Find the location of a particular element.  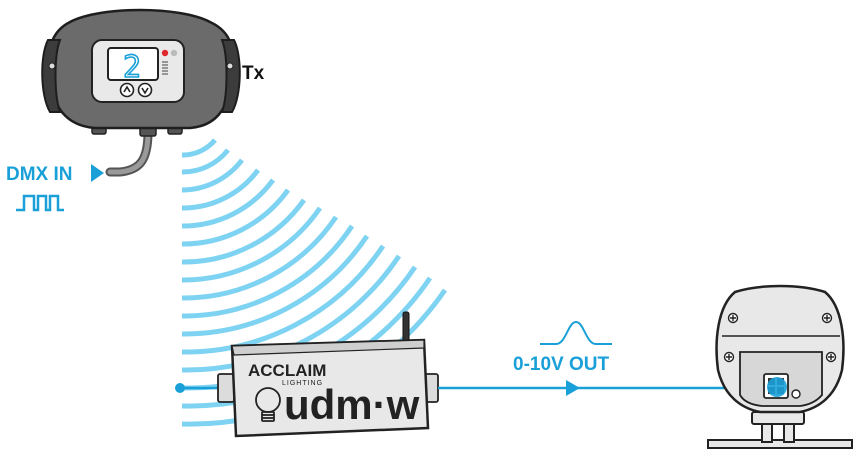

status-led-red-icon is located at coordinates (165, 53).